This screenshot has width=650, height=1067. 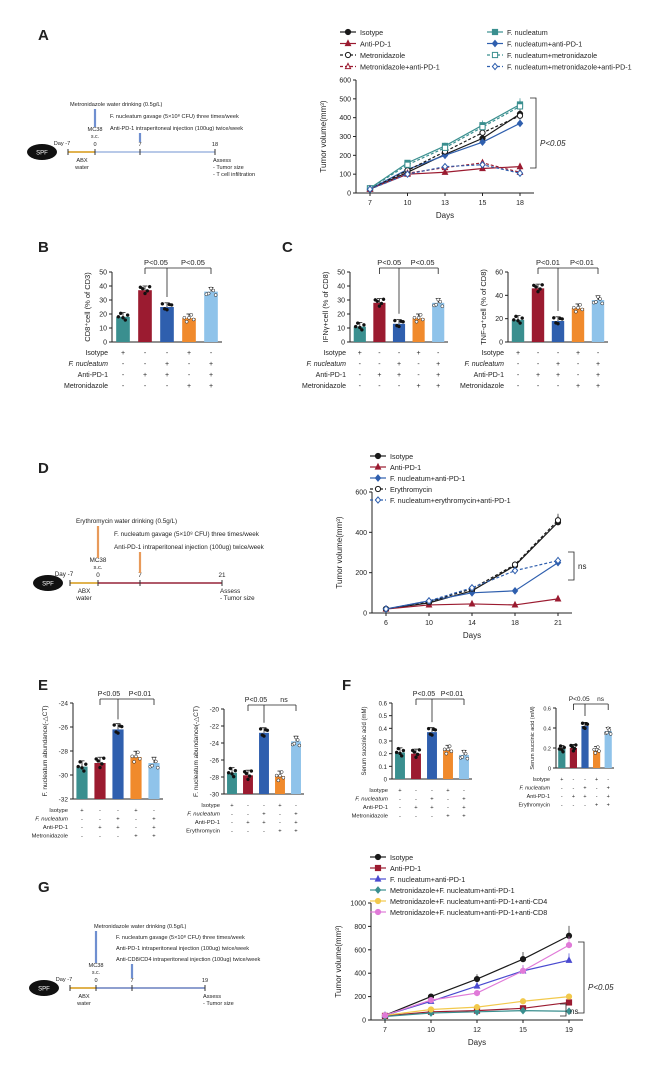 I want to click on day-label: 18, so click(x=215, y=145).